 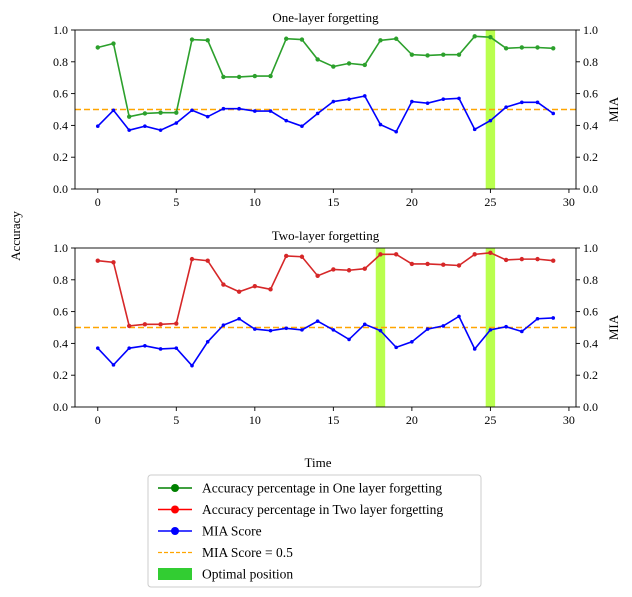 I want to click on y-tick-label-right: 0.6, so click(x=590, y=94).